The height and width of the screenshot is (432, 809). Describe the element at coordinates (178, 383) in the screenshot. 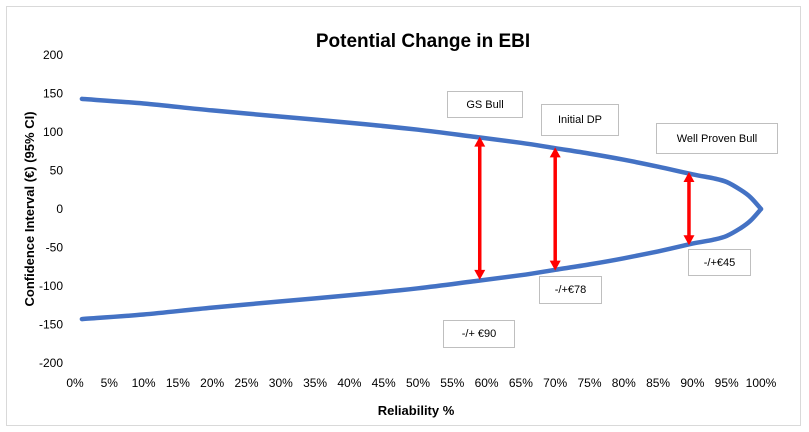

I see `x-tick-label: 15%` at that location.